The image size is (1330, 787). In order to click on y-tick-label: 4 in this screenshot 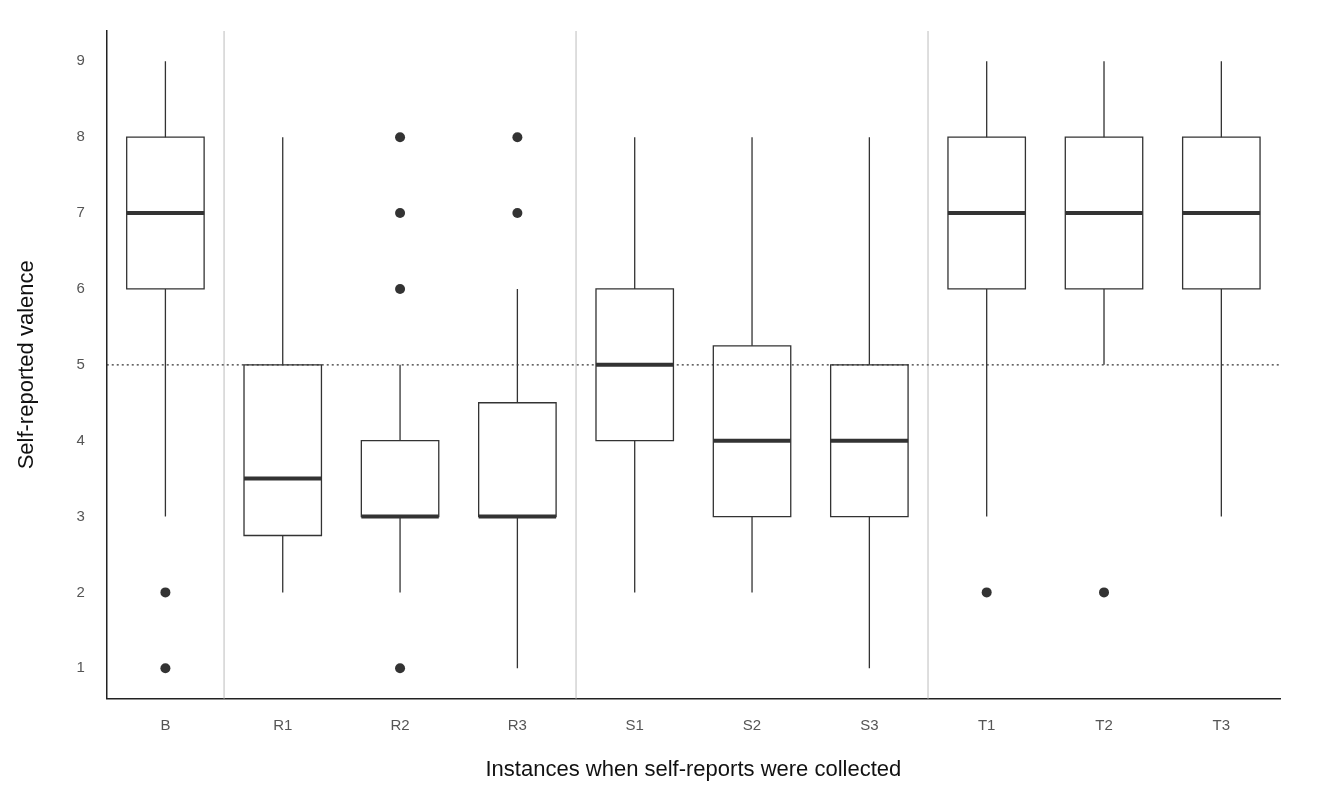, I will do `click(80, 439)`.